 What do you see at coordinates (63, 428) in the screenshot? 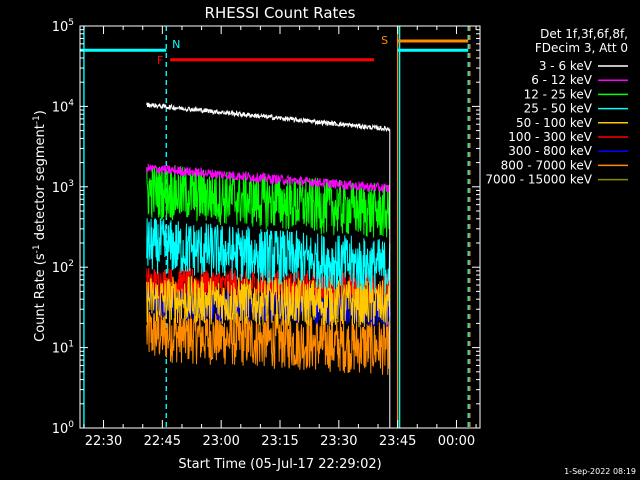
I see `y-tick-label: 100` at bounding box center [63, 428].